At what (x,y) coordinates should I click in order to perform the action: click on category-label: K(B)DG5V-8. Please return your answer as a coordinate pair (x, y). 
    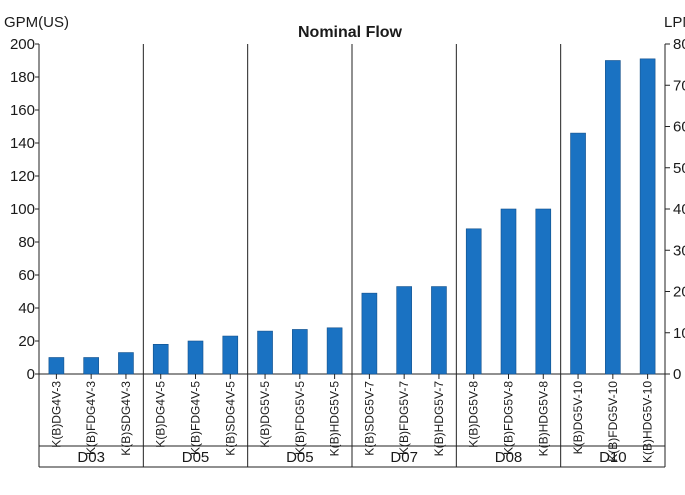
    Looking at the image, I should click on (474, 414).